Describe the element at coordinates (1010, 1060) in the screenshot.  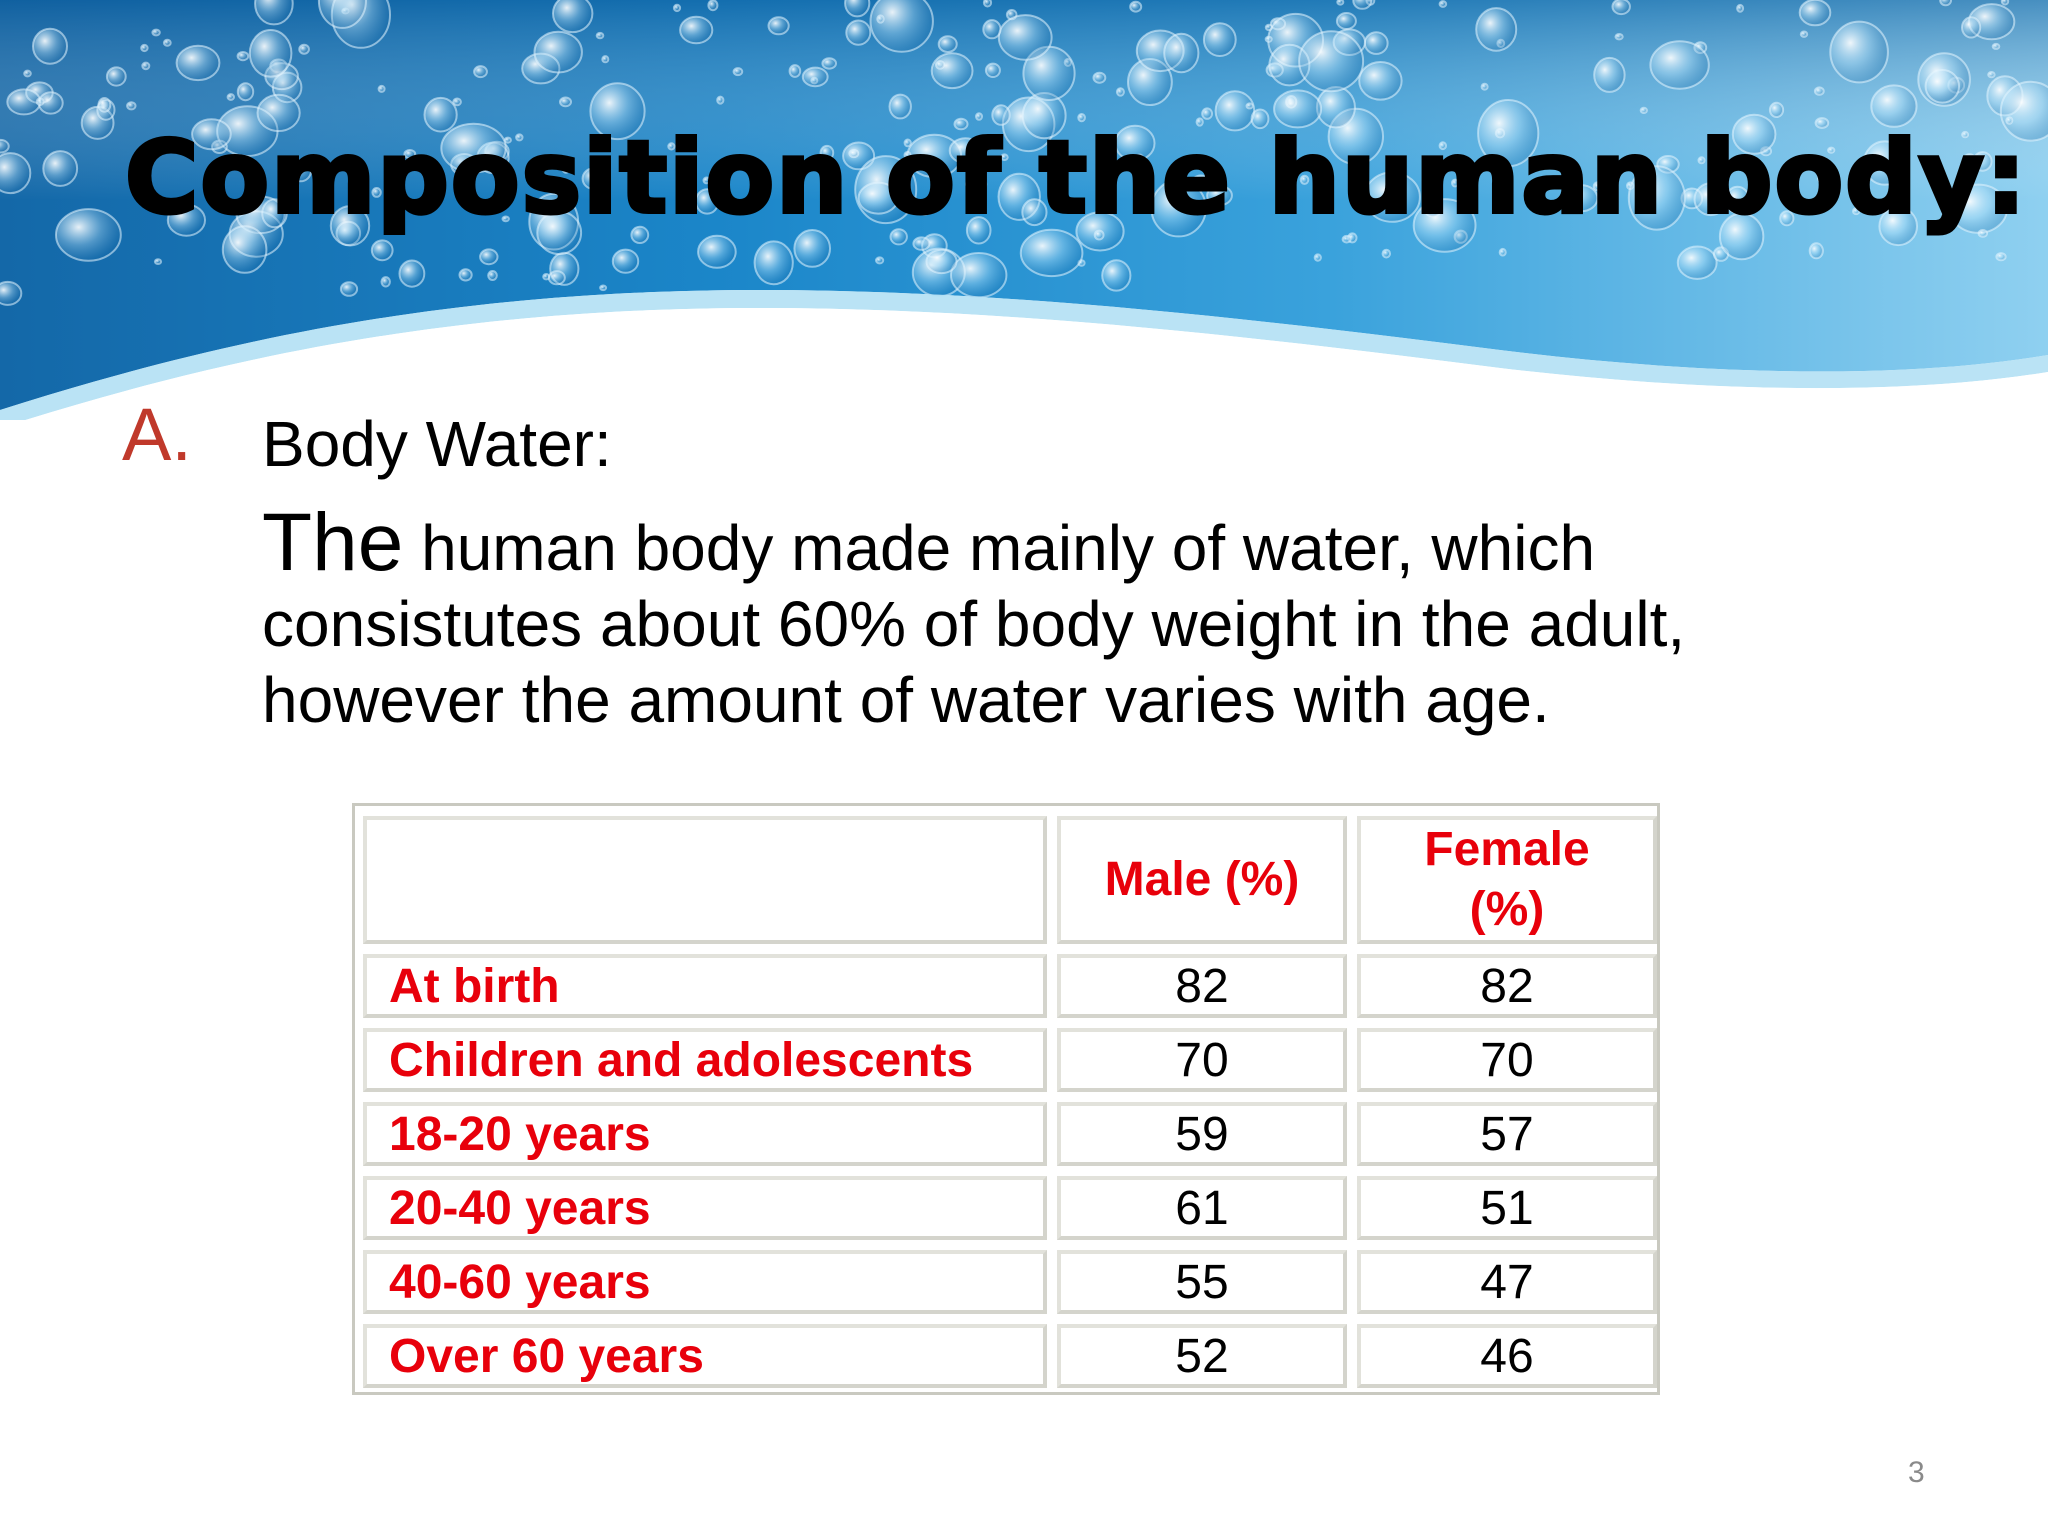
I see `table-row: Children and adolescents 70 70` at that location.